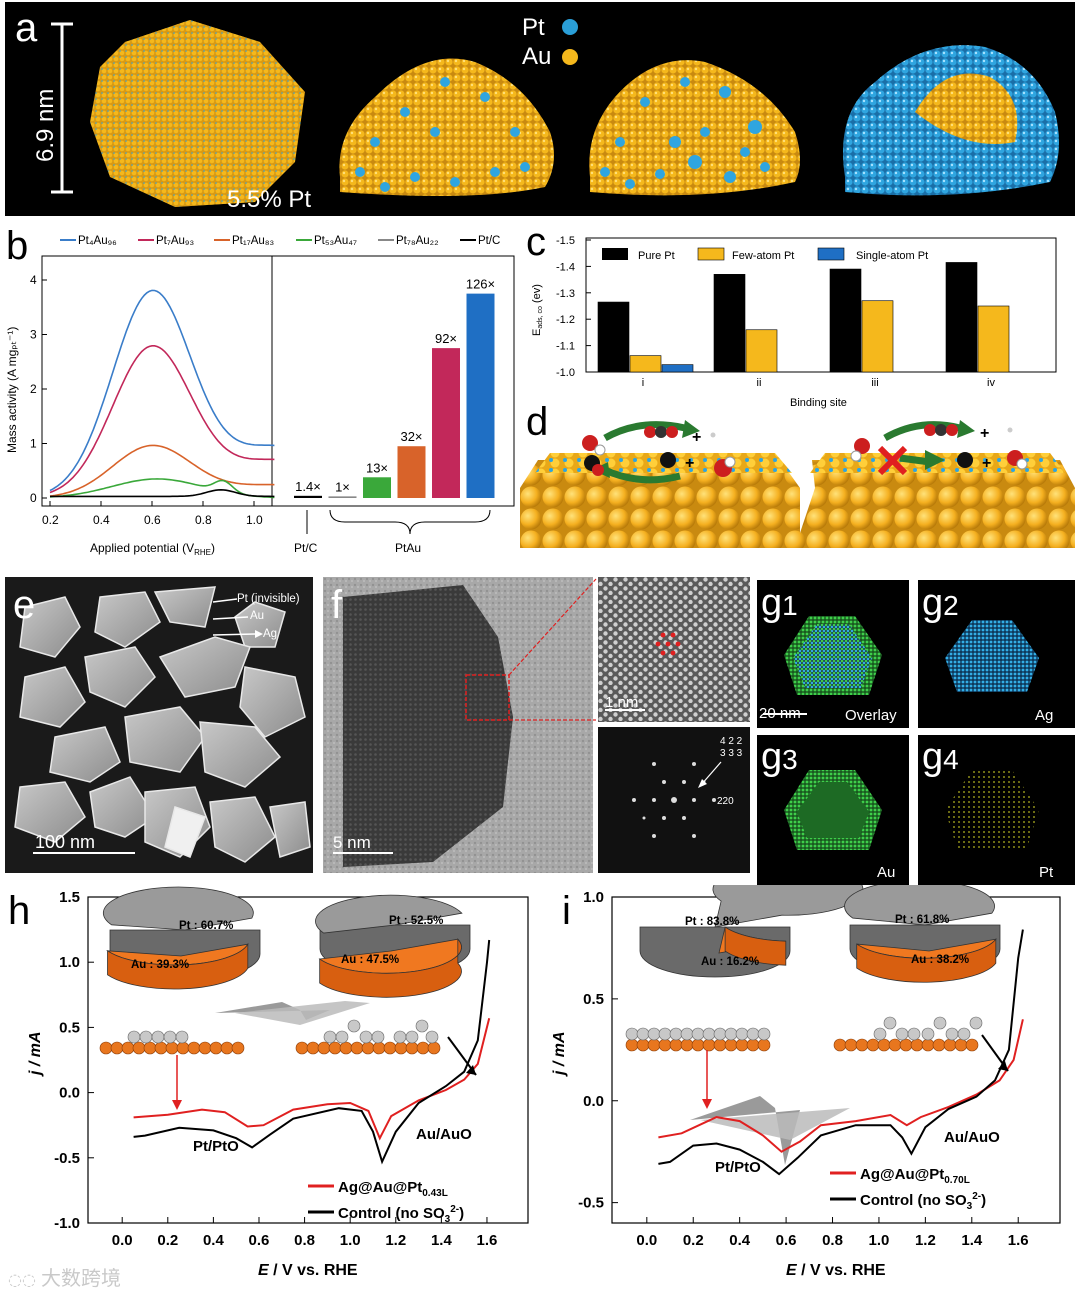 The image size is (1080, 1293). What do you see at coordinates (1044, 715) in the screenshot?
I see `label-ag: Ag` at bounding box center [1044, 715].